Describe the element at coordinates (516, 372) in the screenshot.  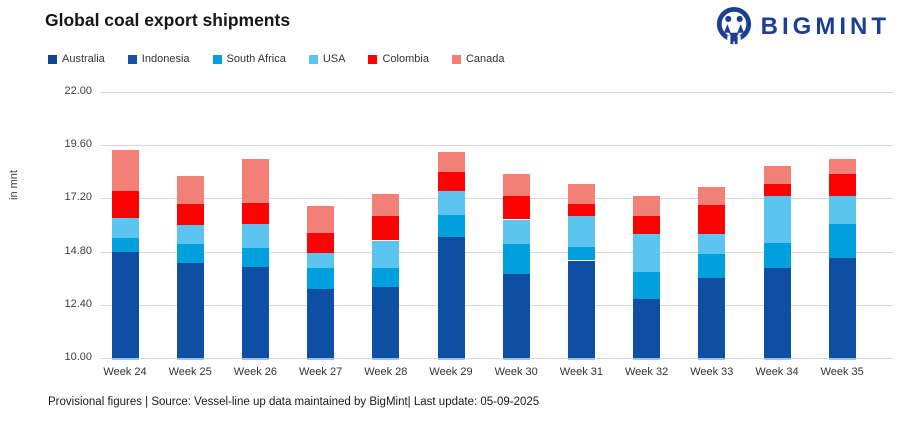
I see `x-tick-label: Week 30` at that location.